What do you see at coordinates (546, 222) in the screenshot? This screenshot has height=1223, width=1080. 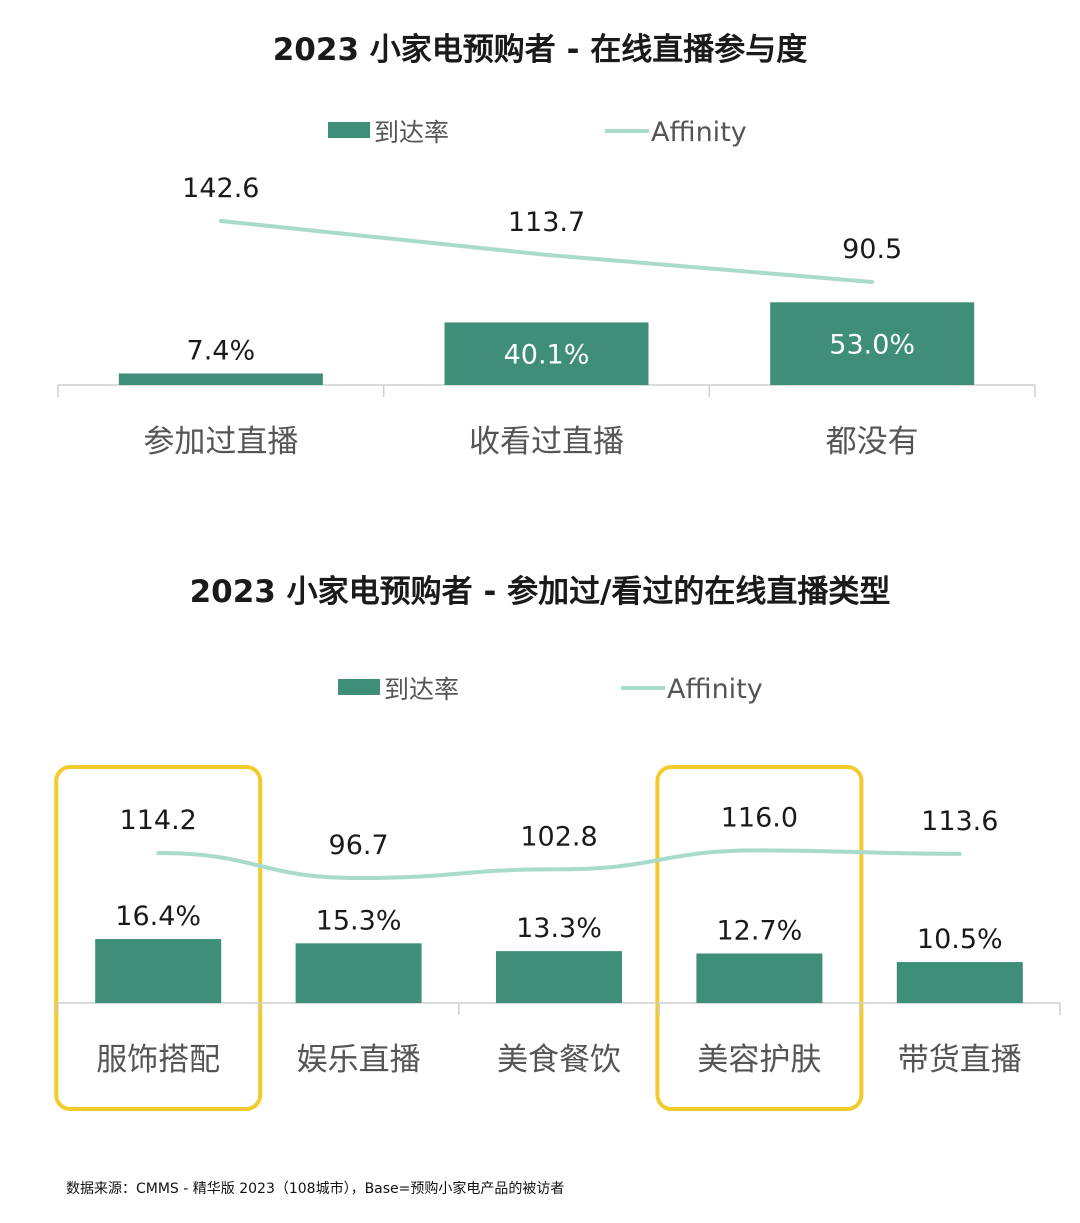 I see `affinity-value-label-2: 113.7` at bounding box center [546, 222].